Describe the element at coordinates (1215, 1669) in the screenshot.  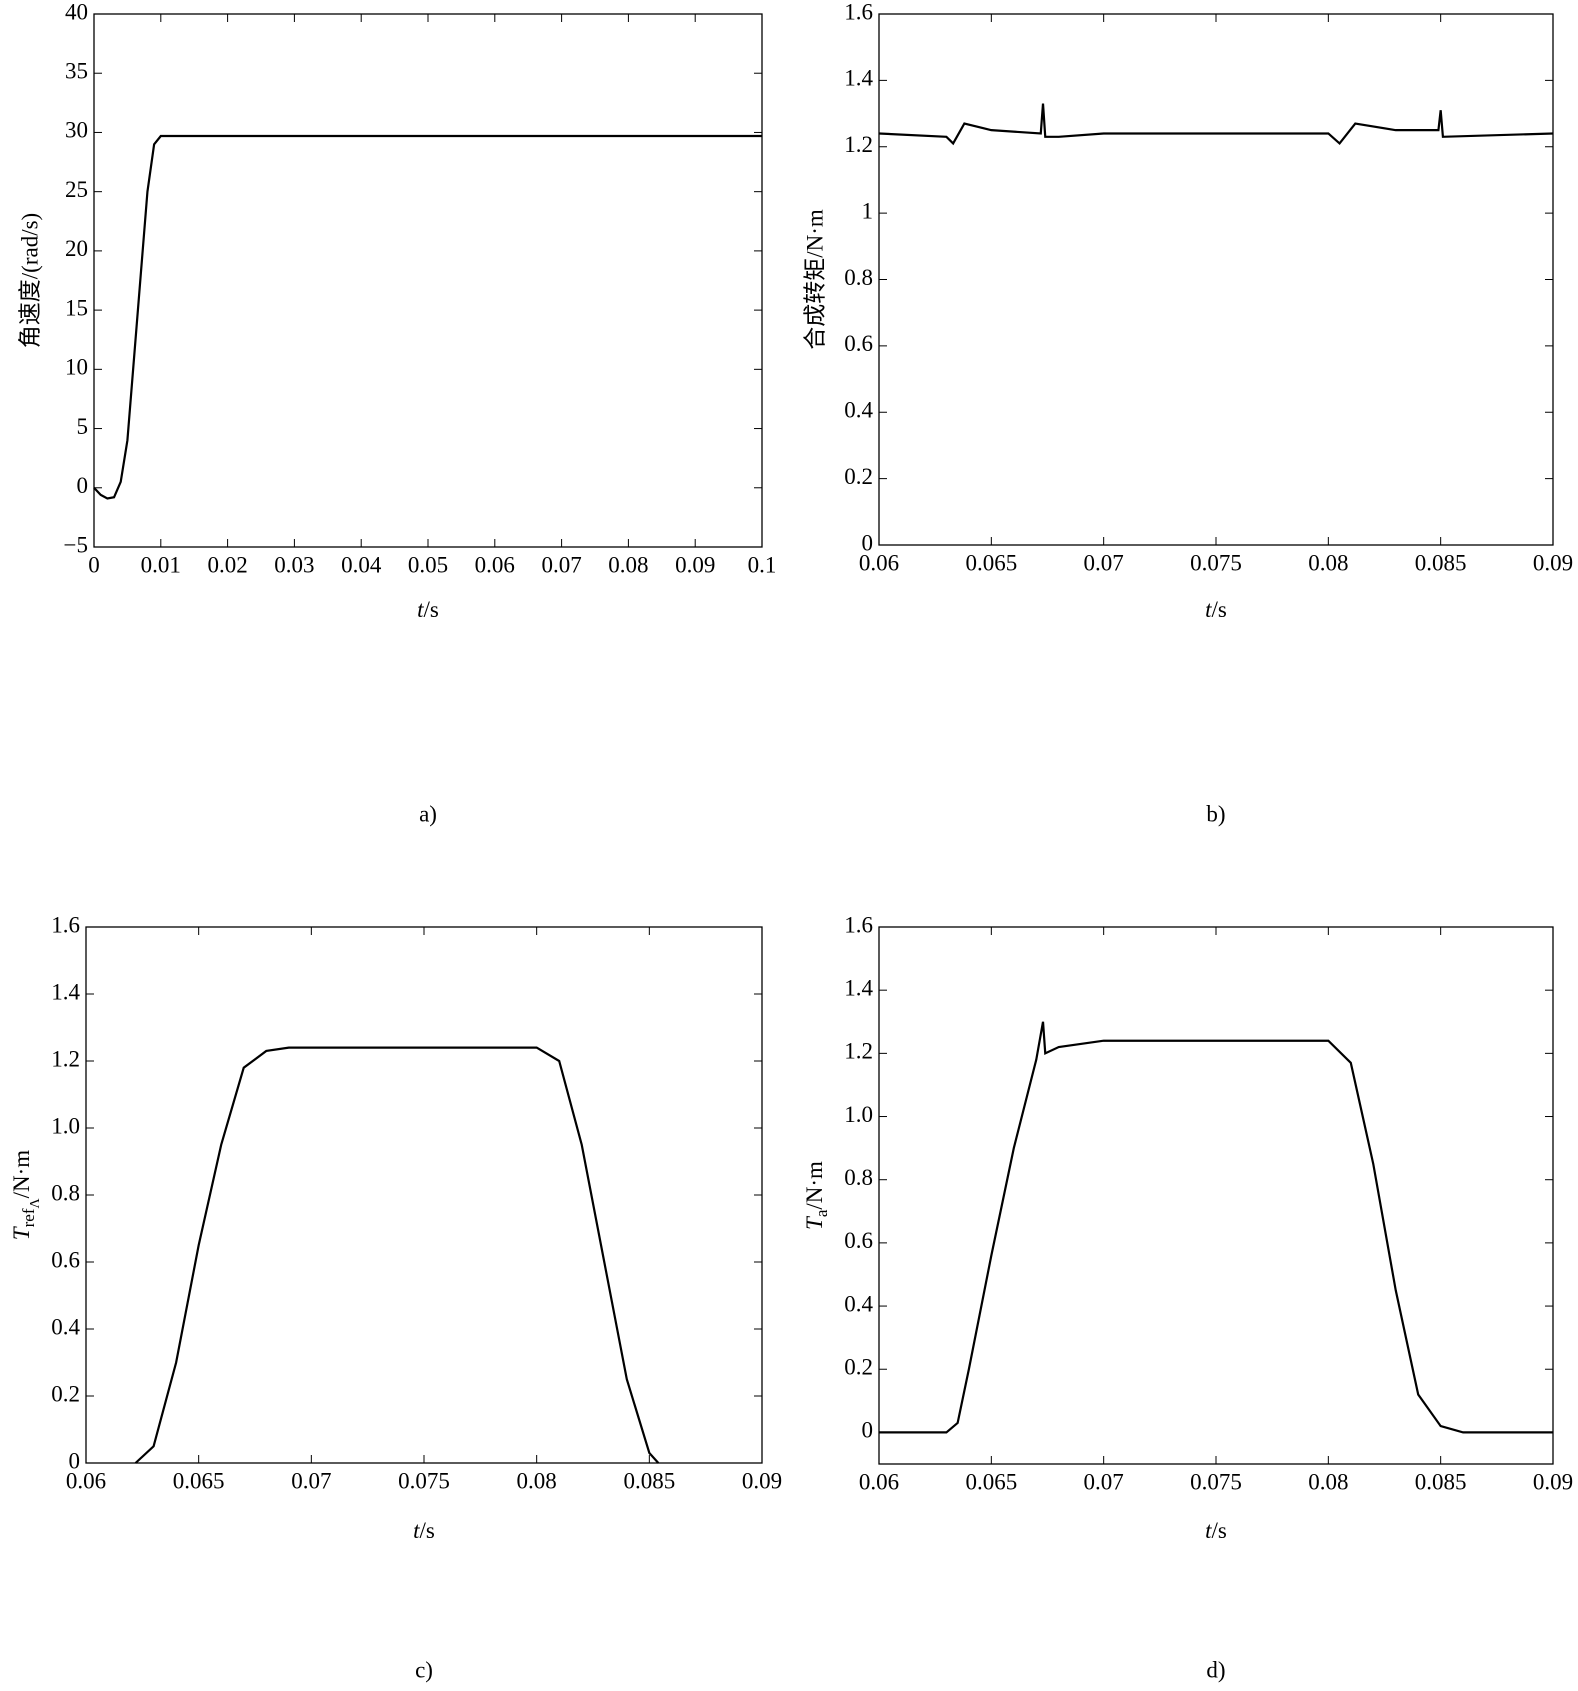
I see `caption: d)` at that location.